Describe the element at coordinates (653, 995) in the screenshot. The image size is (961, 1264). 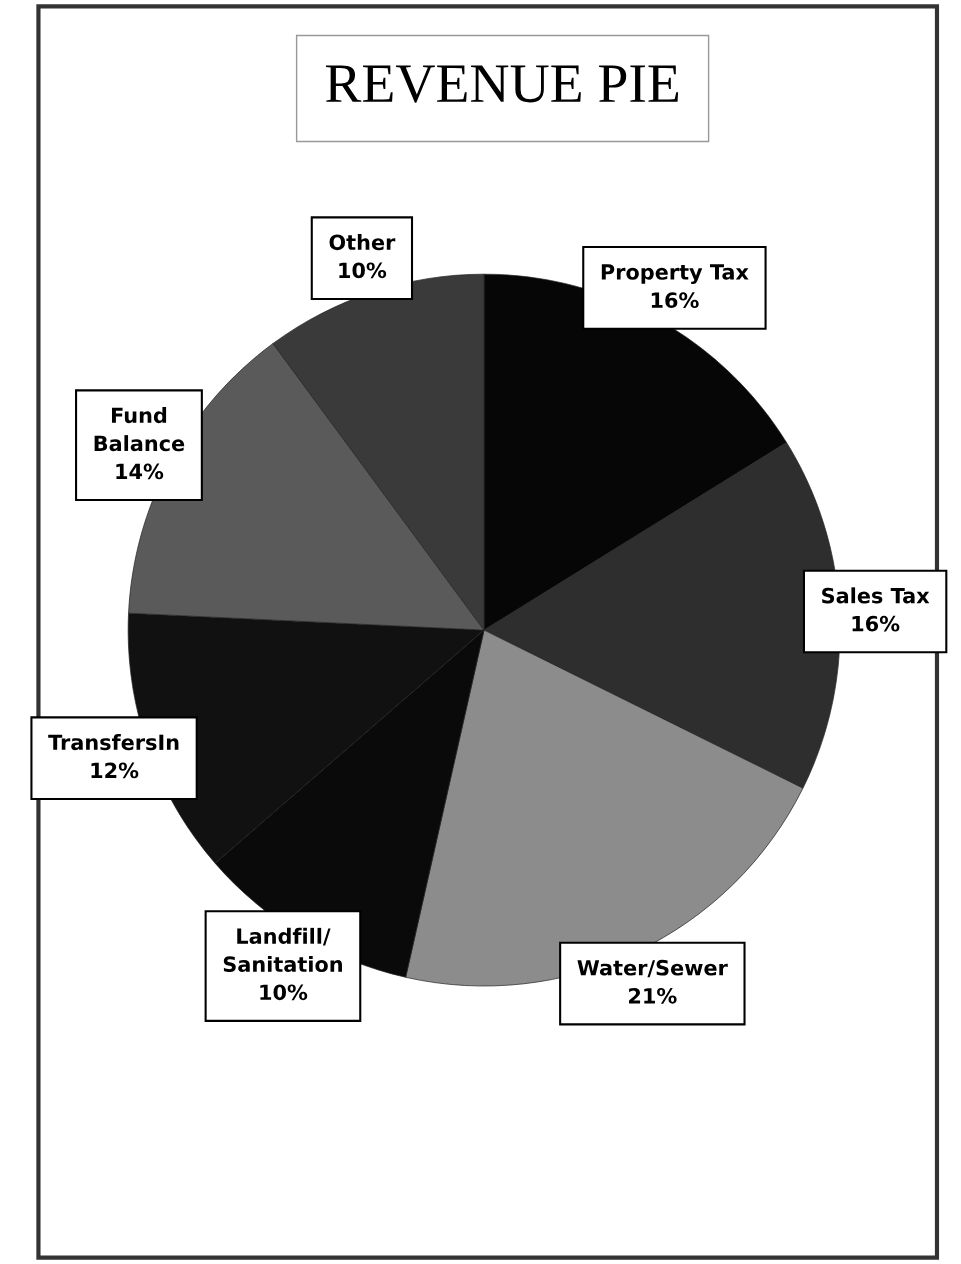
I see `data-label: 21%` at that location.